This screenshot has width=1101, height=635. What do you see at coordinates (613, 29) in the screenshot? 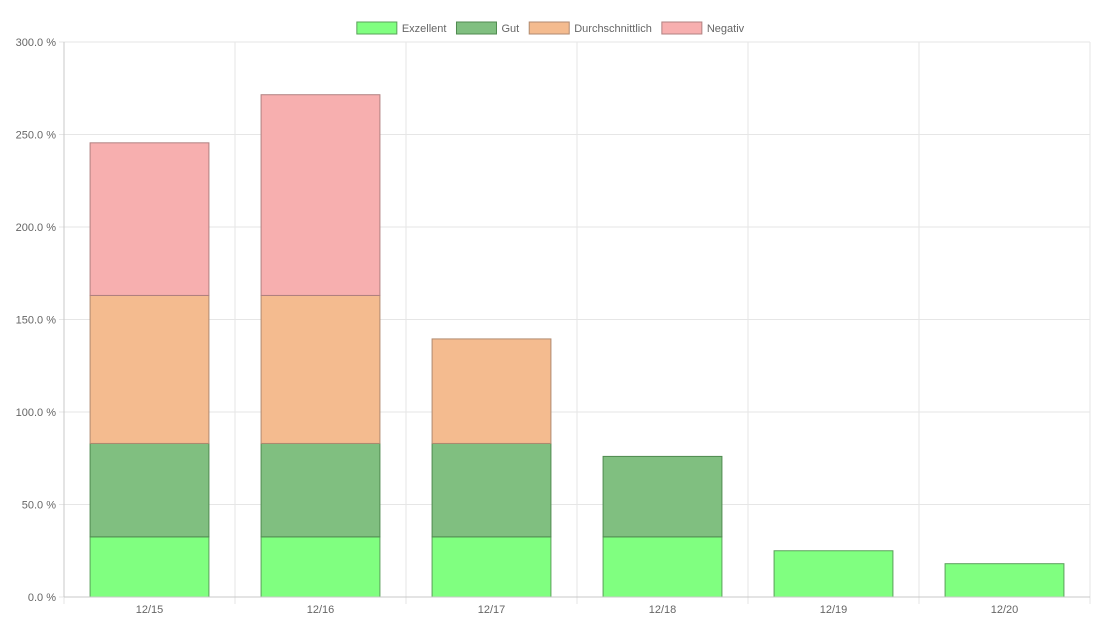
I see `legend-label: Durchschnittlich` at bounding box center [613, 29].